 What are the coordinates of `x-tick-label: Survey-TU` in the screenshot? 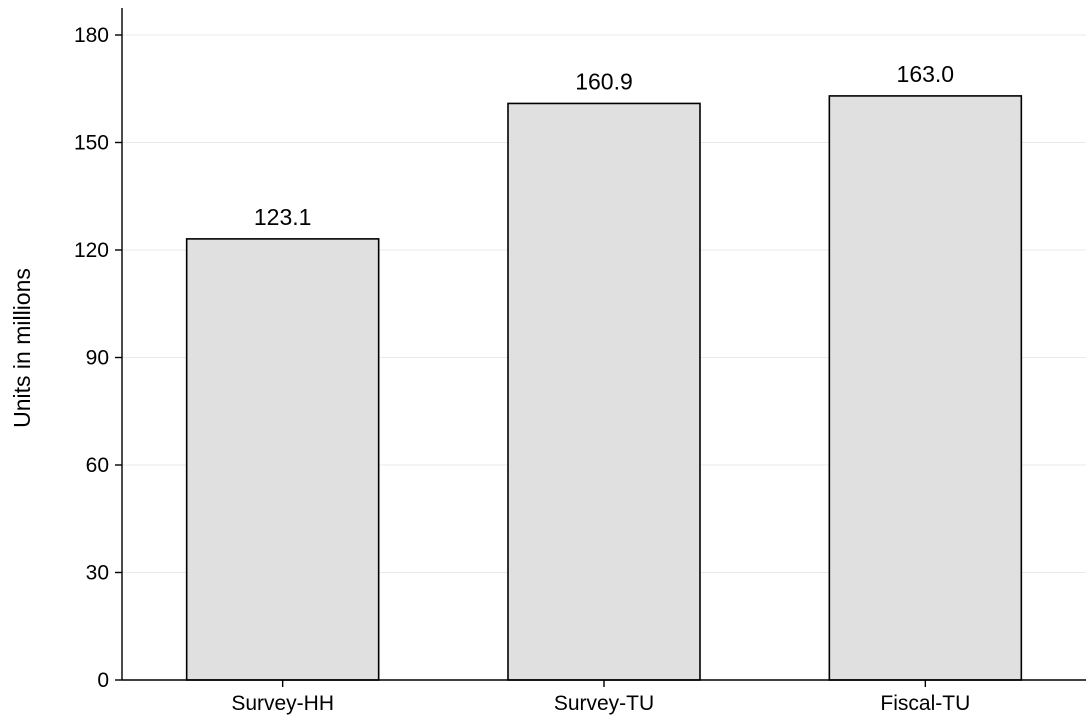 It's located at (604, 703).